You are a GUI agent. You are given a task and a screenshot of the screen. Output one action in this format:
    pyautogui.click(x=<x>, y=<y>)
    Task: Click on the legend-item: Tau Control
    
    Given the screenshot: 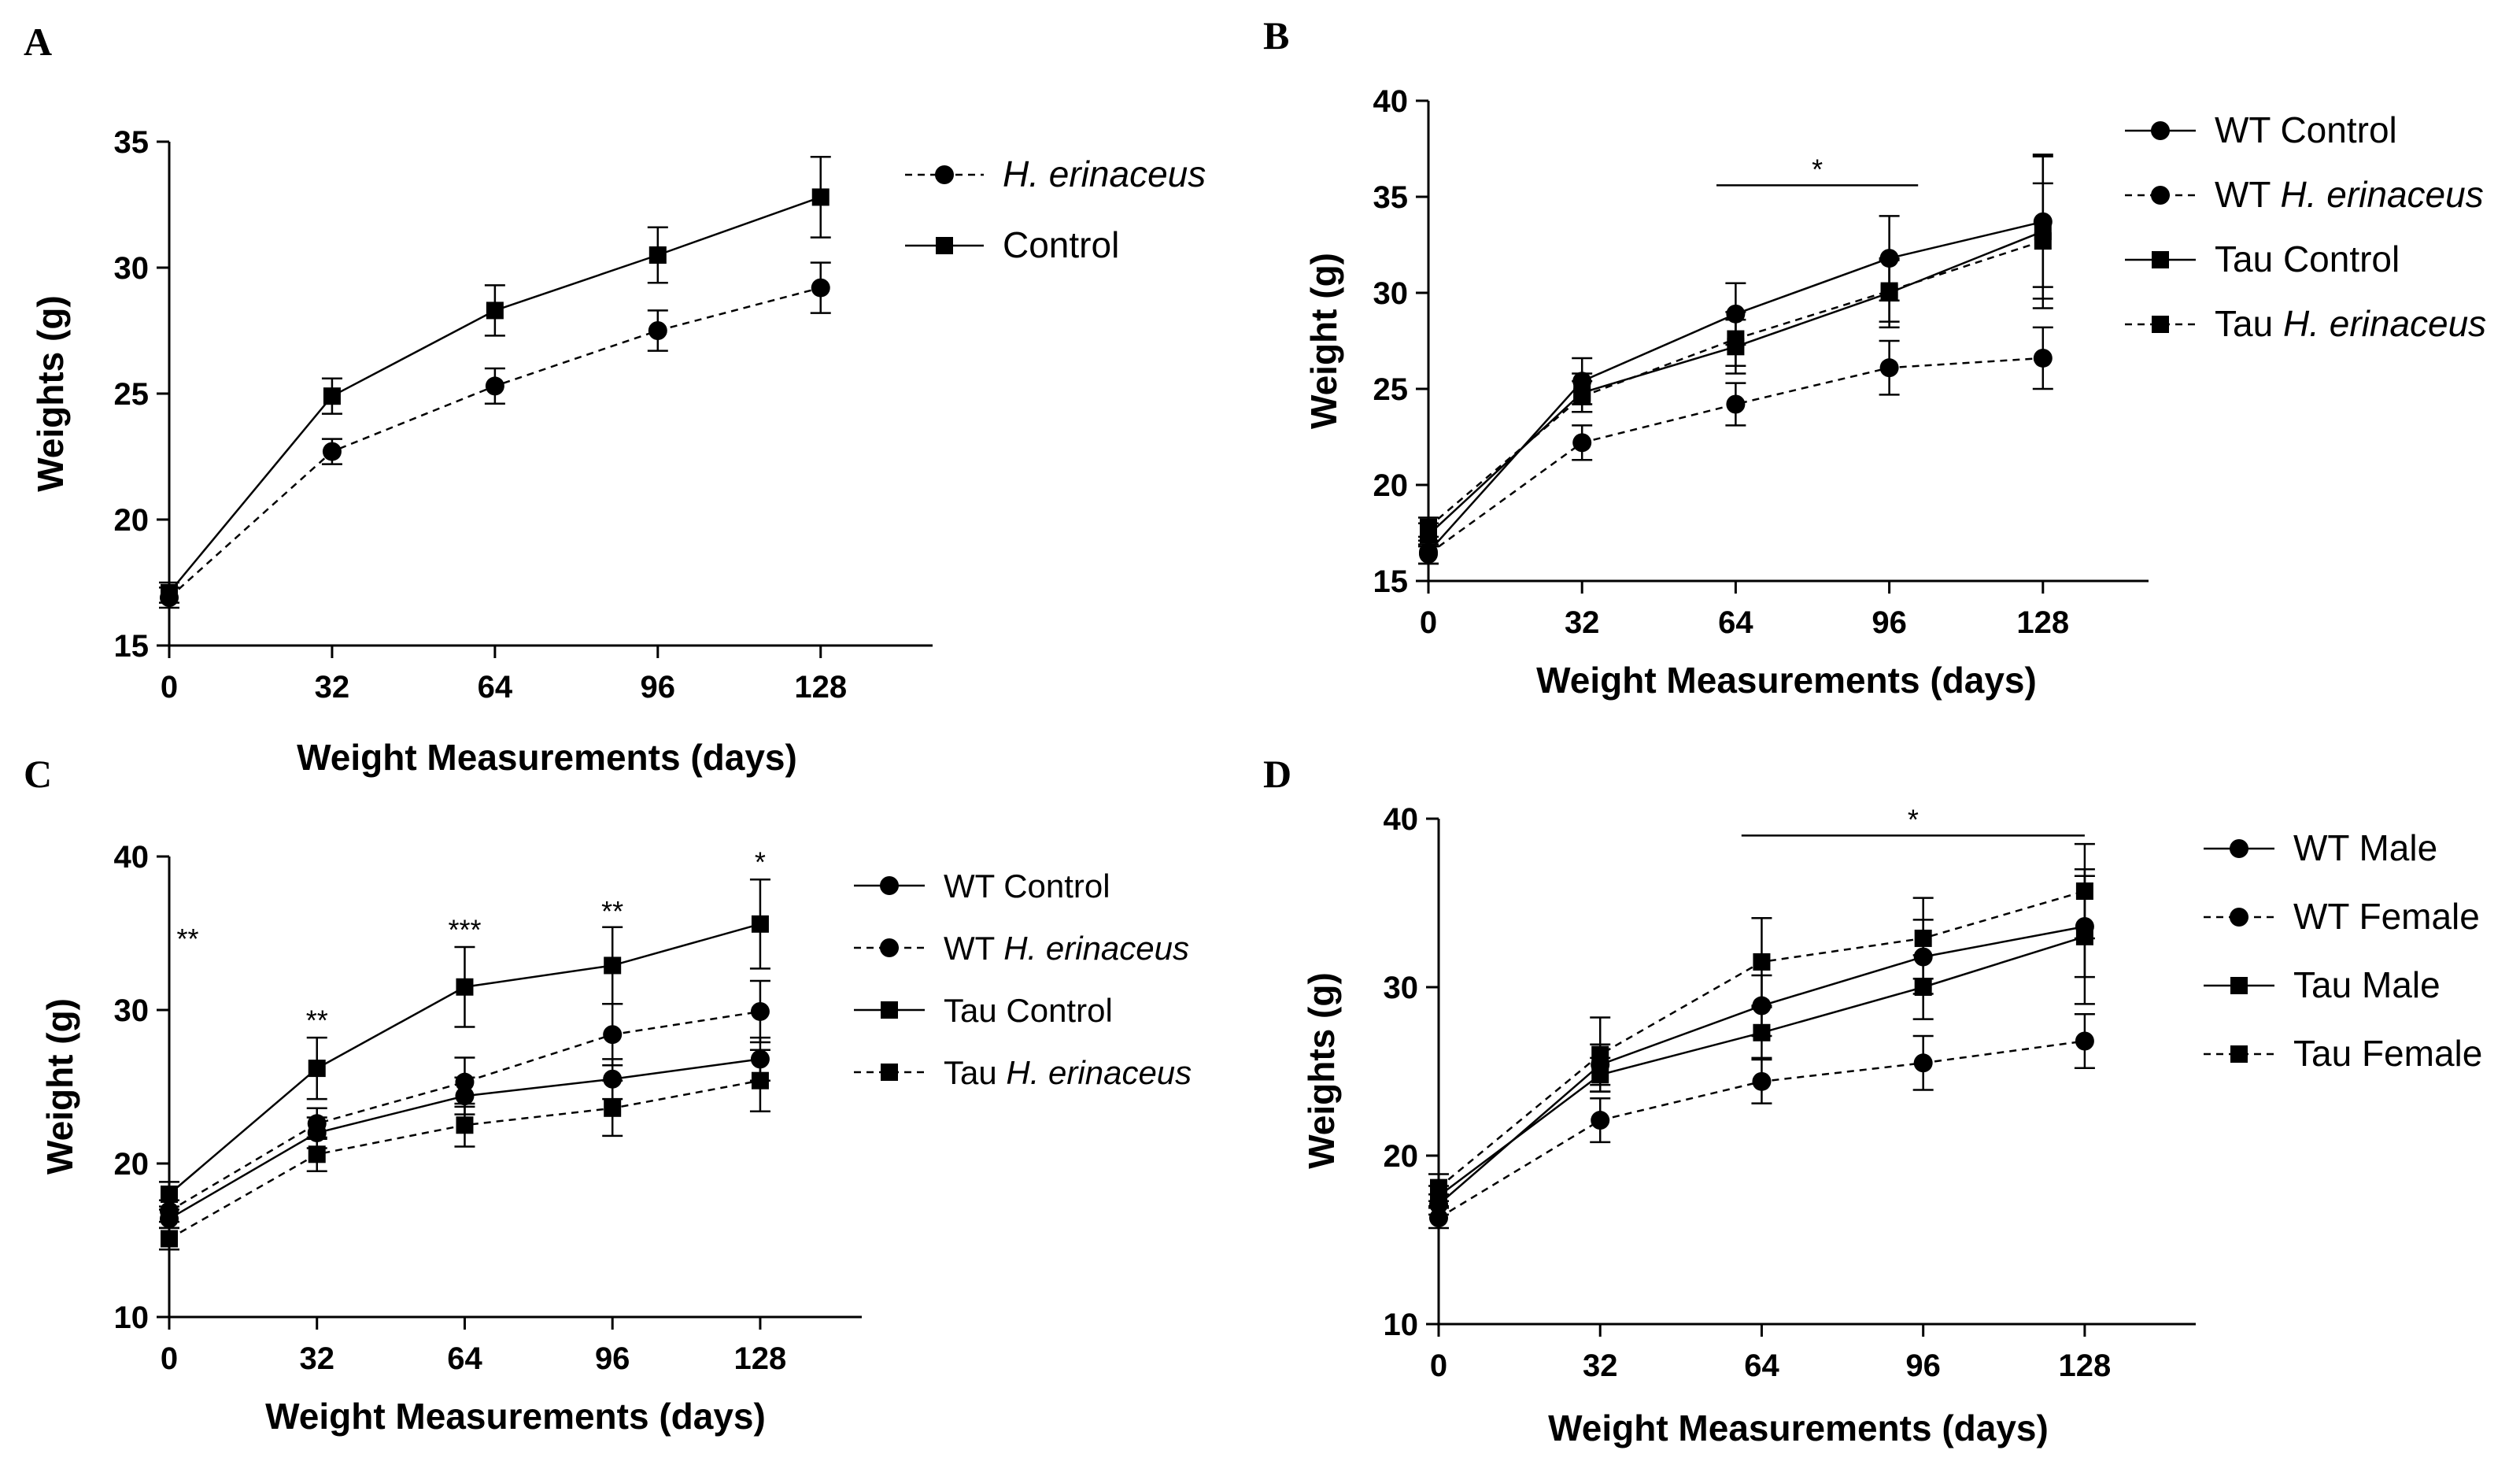 What is the action you would take?
    pyautogui.click(x=2262, y=259)
    